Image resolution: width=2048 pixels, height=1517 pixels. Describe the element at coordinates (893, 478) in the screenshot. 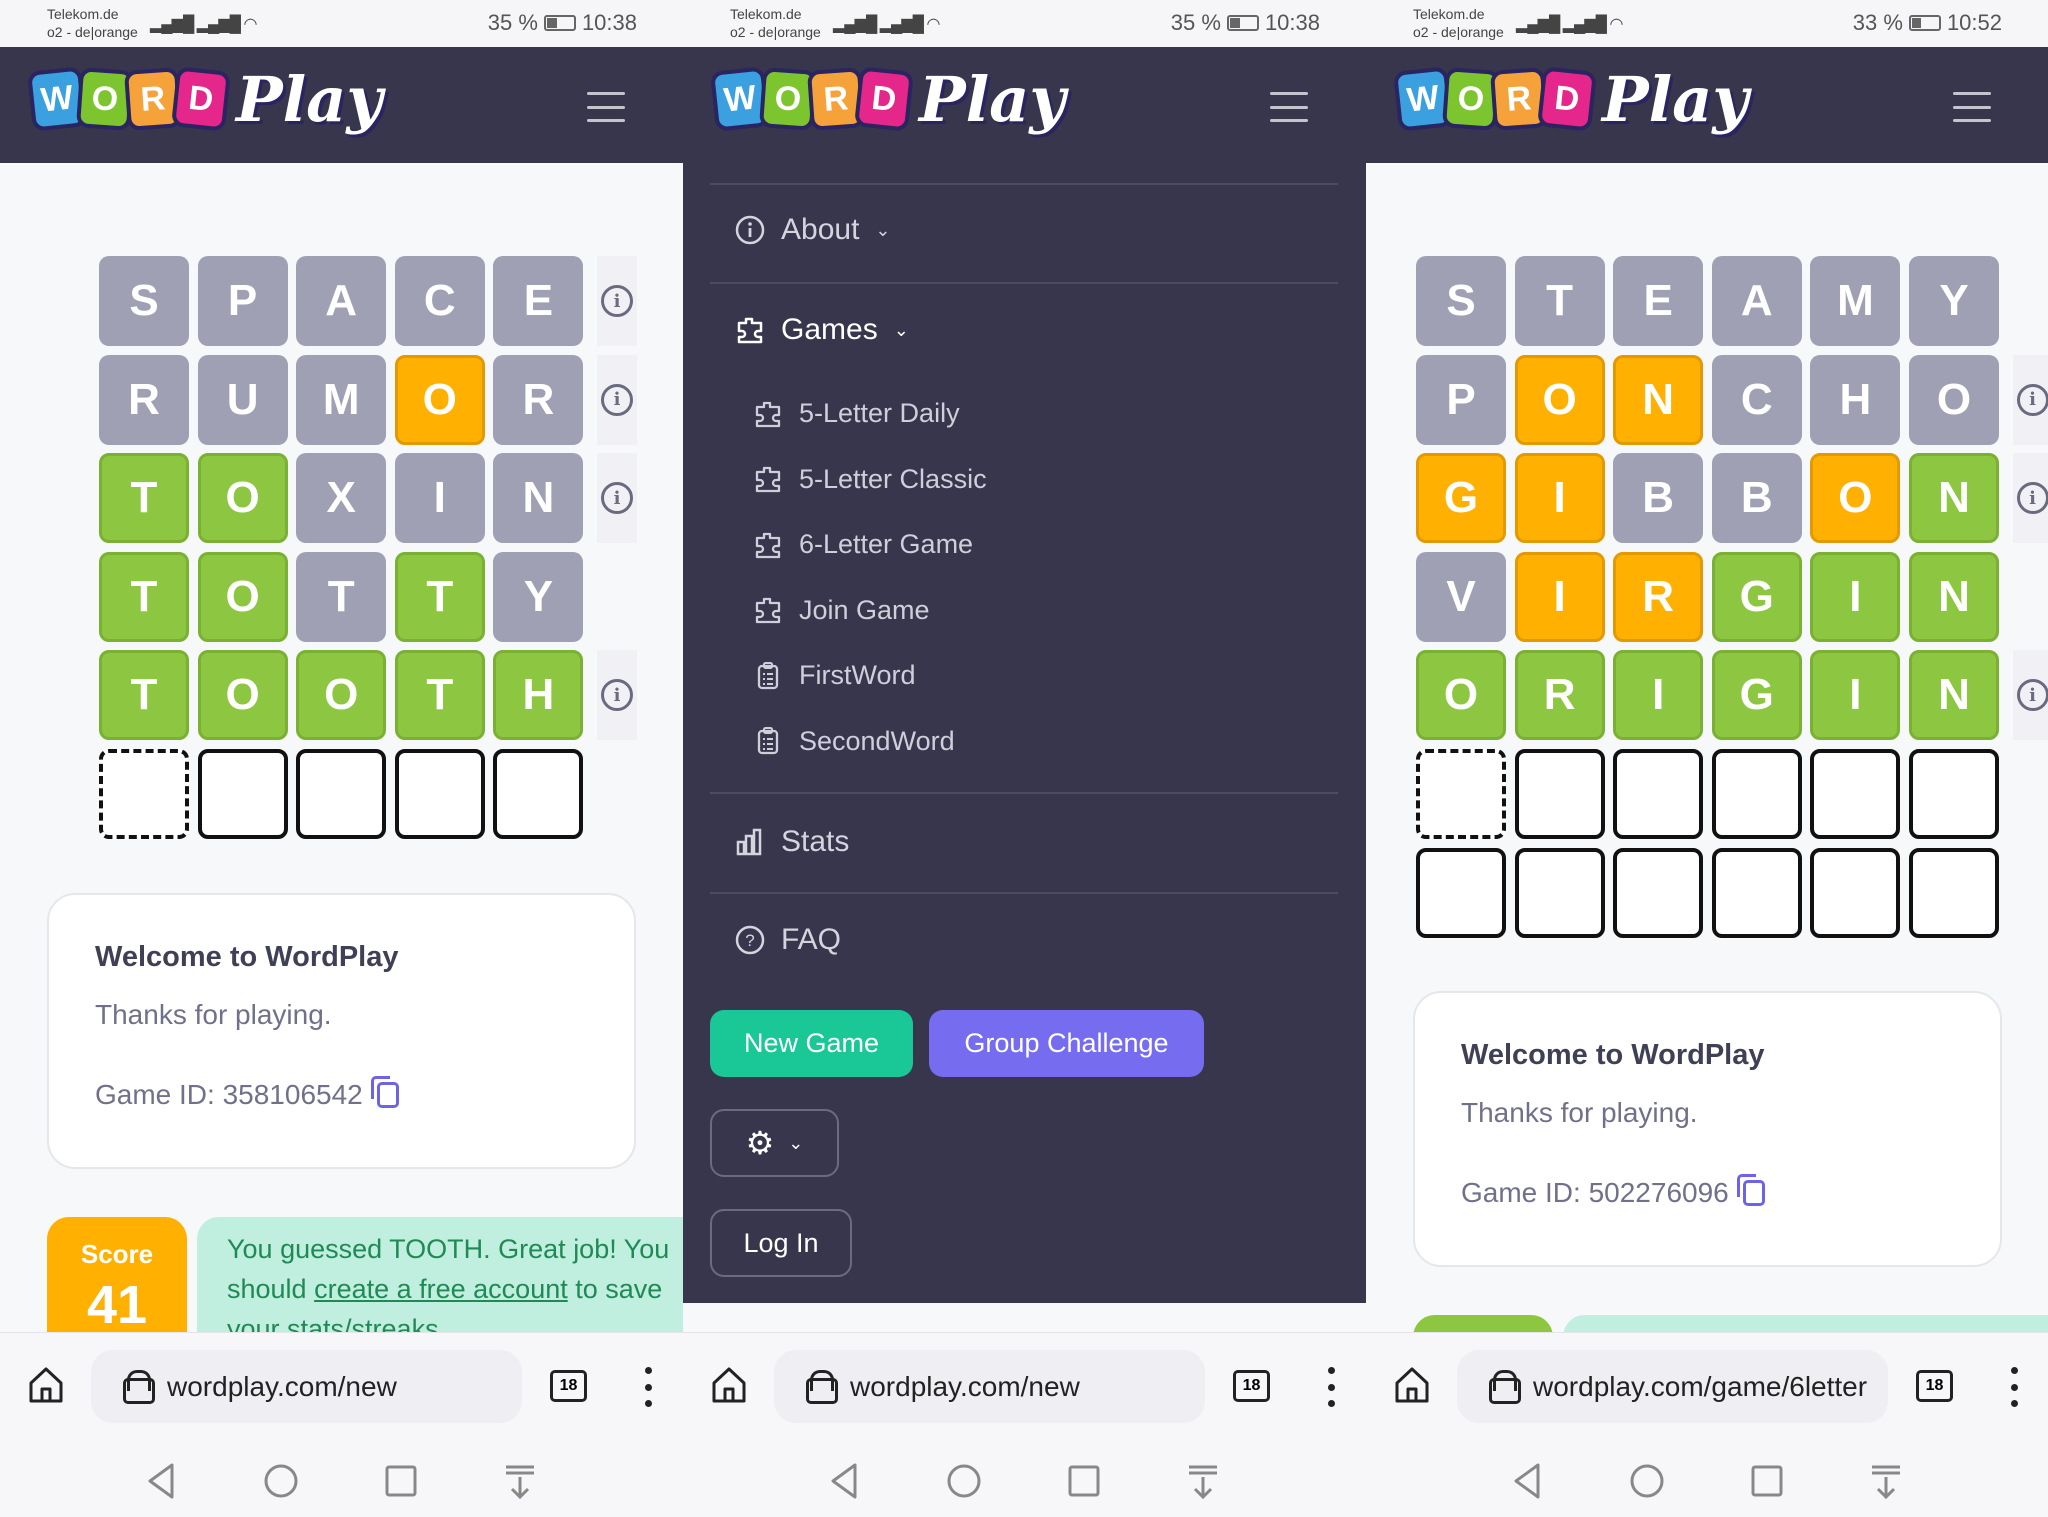

I see `menu-game-item-label: 5-Letter Classic` at that location.